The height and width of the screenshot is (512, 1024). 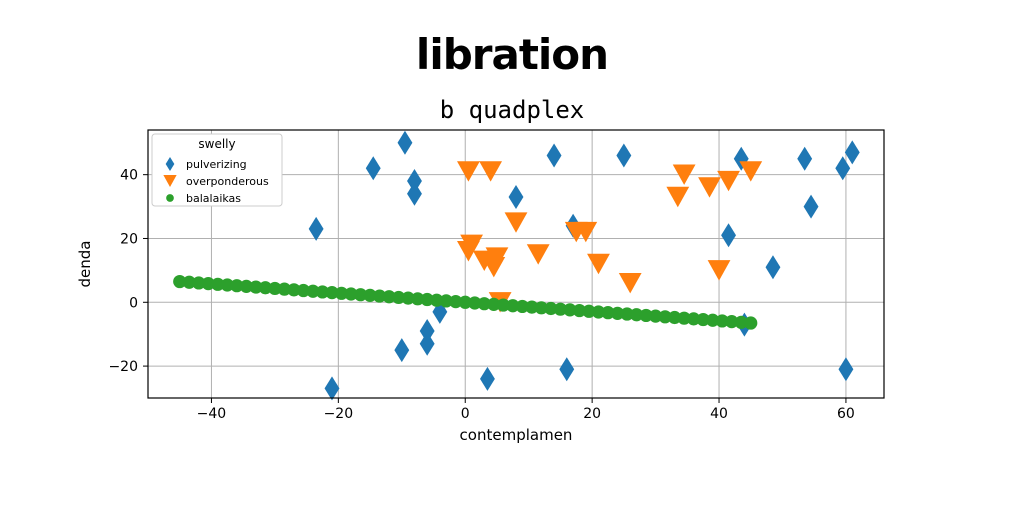 I want to click on legend-items: pulverizing overponderous balalaikas, so click(x=216, y=181).